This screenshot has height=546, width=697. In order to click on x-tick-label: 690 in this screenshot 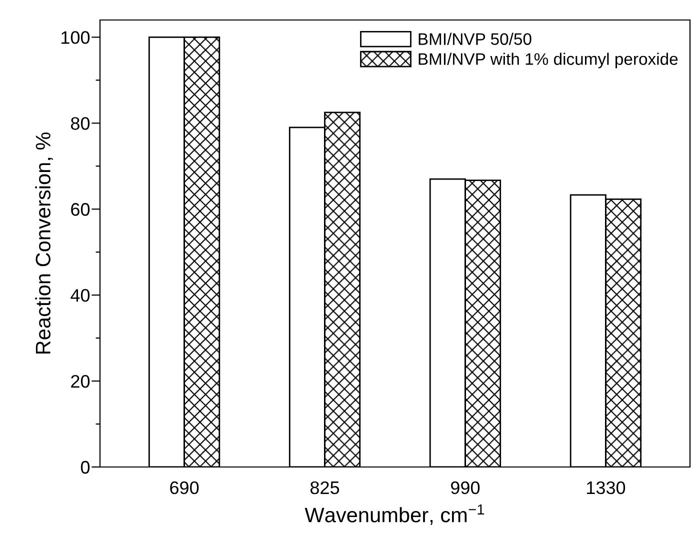, I will do `click(184, 487)`.